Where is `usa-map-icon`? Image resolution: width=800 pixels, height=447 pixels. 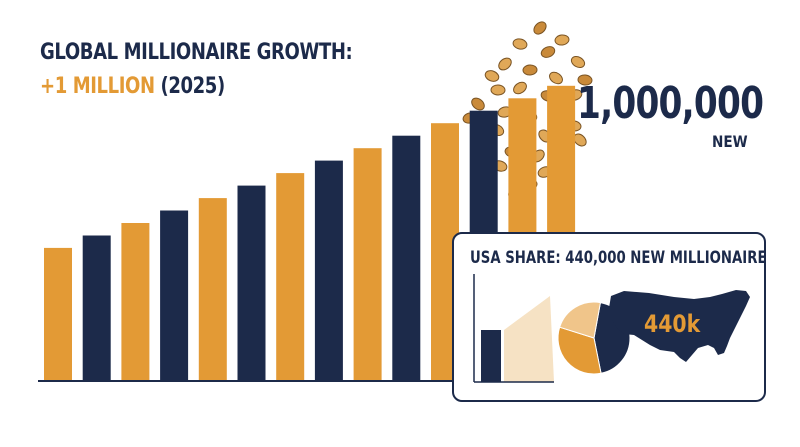
usa-map-icon is located at coordinates (679, 326).